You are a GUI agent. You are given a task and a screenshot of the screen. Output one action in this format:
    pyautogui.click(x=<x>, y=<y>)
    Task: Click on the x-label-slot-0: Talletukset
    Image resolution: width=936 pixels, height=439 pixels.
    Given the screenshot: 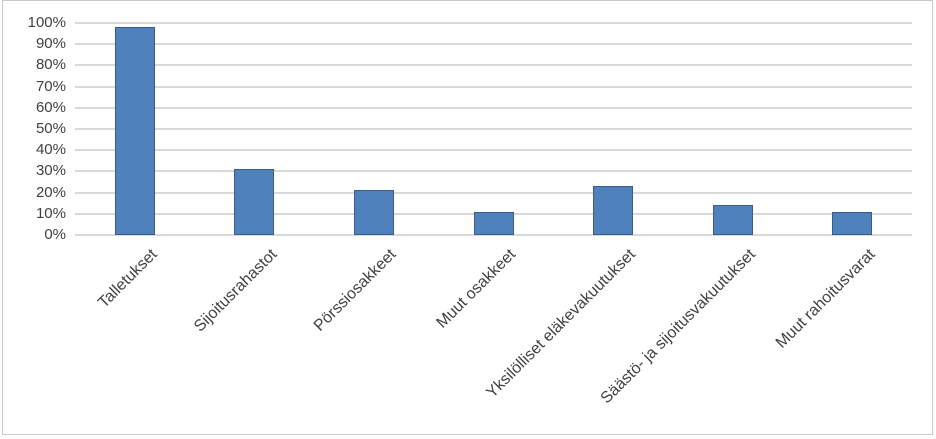 What is the action you would take?
    pyautogui.click(x=135, y=336)
    